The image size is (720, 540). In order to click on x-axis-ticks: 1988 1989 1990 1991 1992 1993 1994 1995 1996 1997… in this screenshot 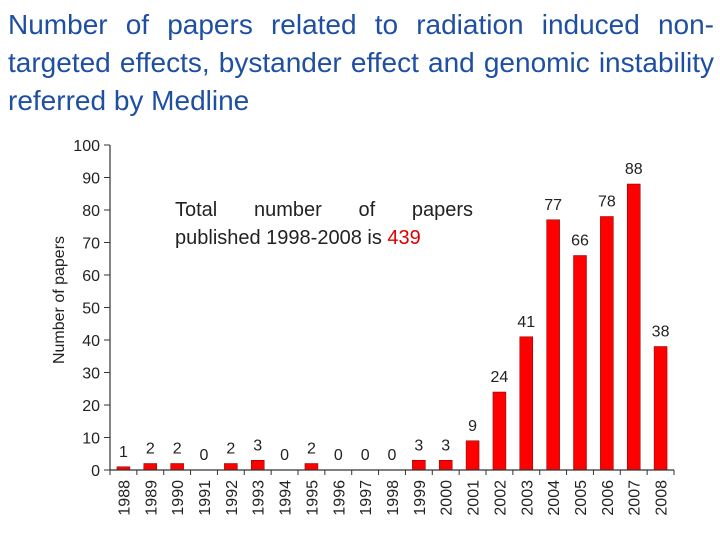, I will do `click(392, 493)`.